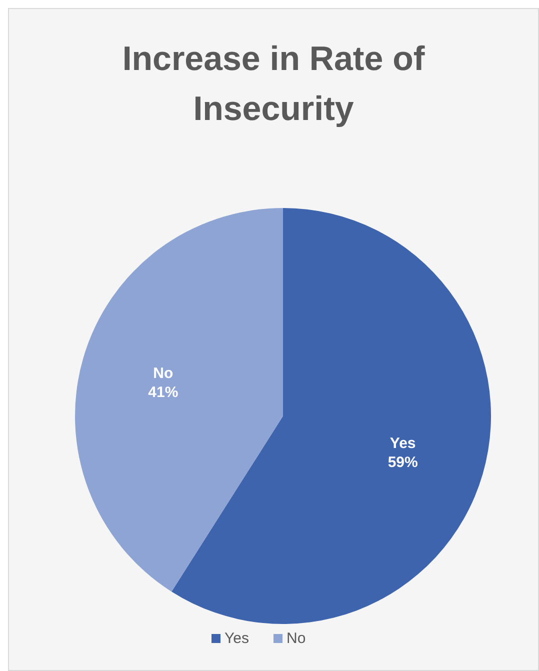 The width and height of the screenshot is (539, 671). What do you see at coordinates (403, 443) in the screenshot?
I see `slice-label: Yes` at bounding box center [403, 443].